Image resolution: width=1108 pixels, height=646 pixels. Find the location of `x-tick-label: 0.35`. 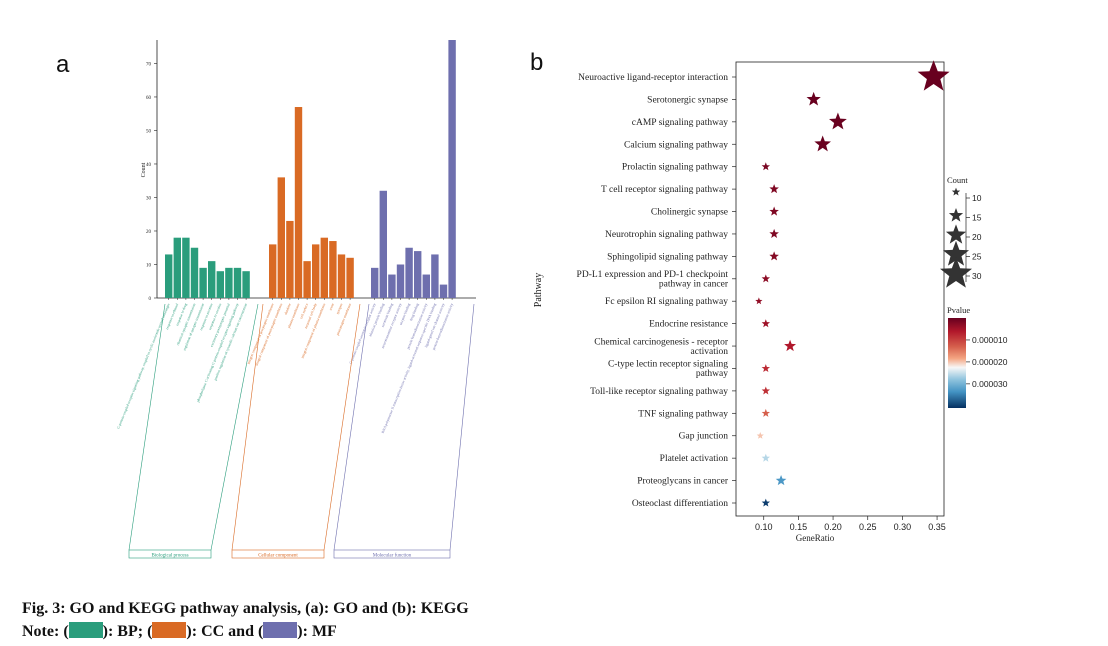

x-tick-label: 0.35 is located at coordinates (937, 527).